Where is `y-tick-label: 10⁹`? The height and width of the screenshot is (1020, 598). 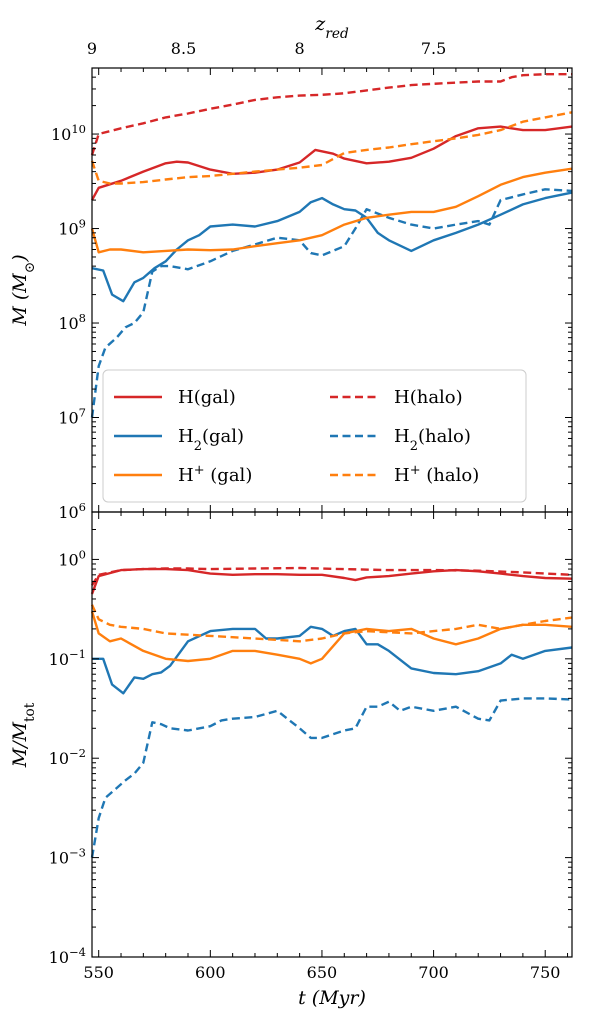 y-tick-label: 10⁹ is located at coordinates (72, 228).